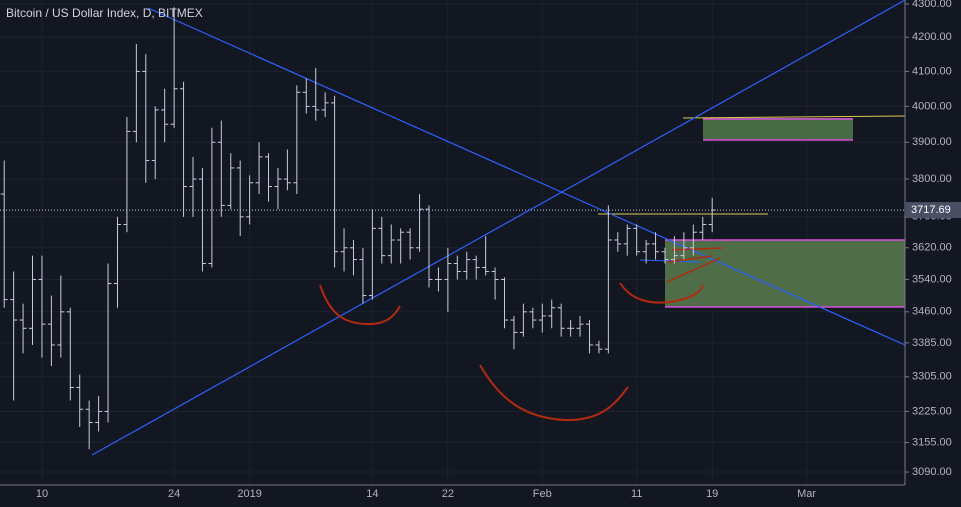 Image resolution: width=961 pixels, height=507 pixels. I want to click on x-tick-label: 11, so click(636, 494).